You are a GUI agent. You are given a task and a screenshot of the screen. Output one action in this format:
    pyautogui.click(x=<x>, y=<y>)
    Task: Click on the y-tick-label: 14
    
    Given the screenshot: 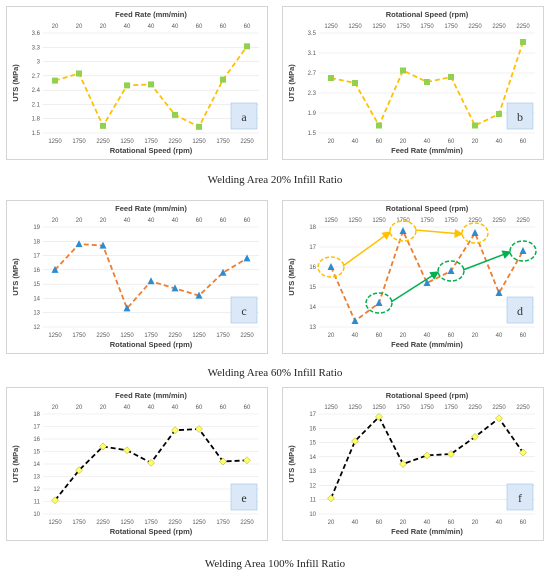 What is the action you would take?
    pyautogui.click(x=36, y=299)
    